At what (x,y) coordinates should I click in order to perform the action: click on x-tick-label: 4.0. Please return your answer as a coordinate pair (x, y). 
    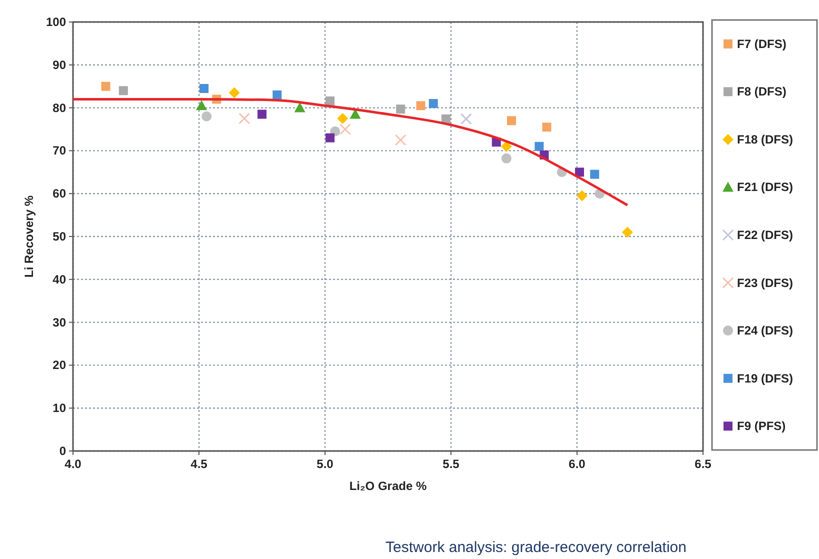
    Looking at the image, I should click on (73, 464).